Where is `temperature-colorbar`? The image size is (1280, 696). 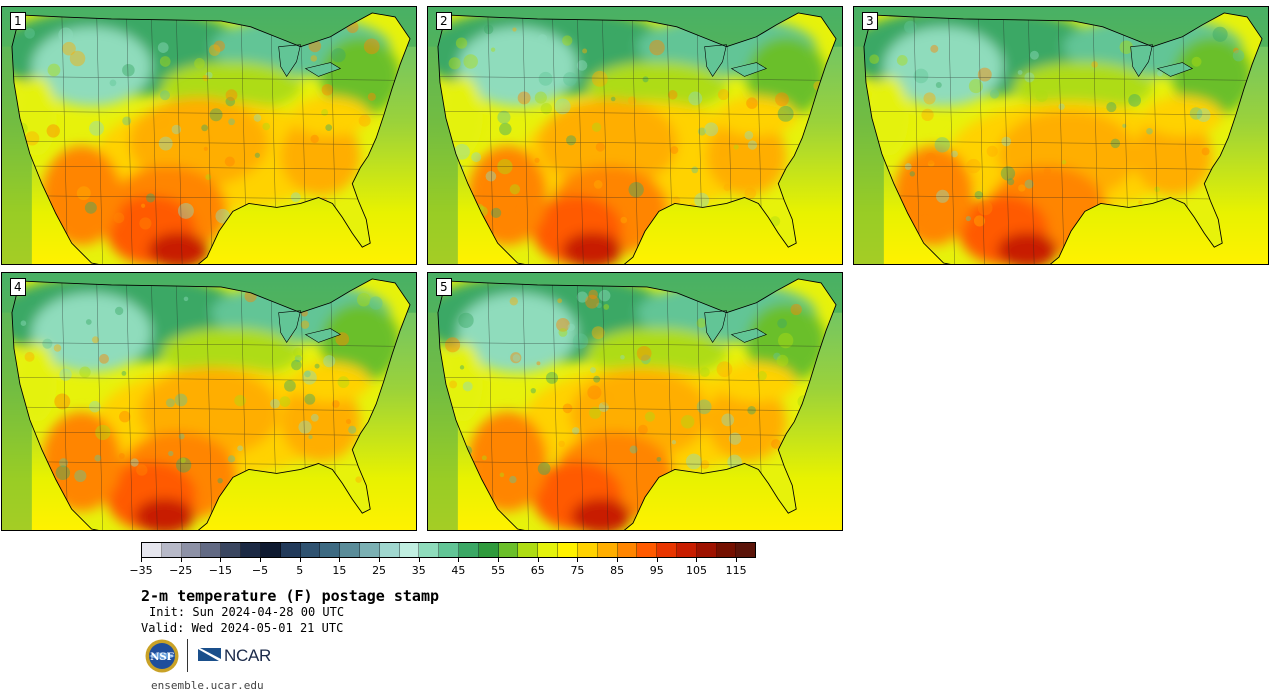 temperature-colorbar is located at coordinates (448, 550).